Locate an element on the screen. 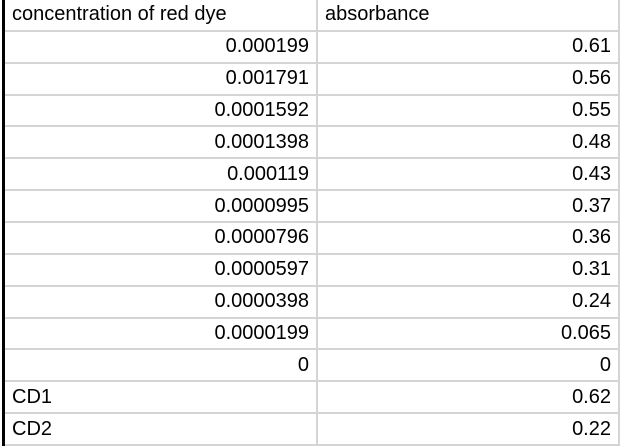 This screenshot has width=628, height=446. table-row: 0.0000199 0.065 is located at coordinates (311, 334).